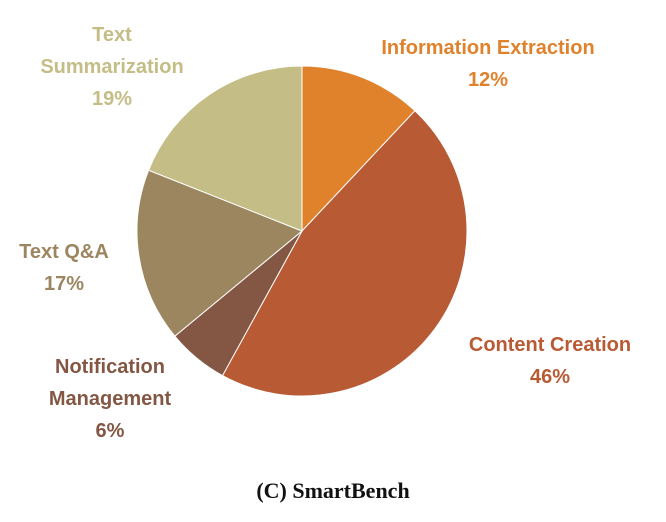 Image resolution: width=666 pixels, height=522 pixels. What do you see at coordinates (358, 149) in the screenshot?
I see `pie-slice-information-extraction` at bounding box center [358, 149].